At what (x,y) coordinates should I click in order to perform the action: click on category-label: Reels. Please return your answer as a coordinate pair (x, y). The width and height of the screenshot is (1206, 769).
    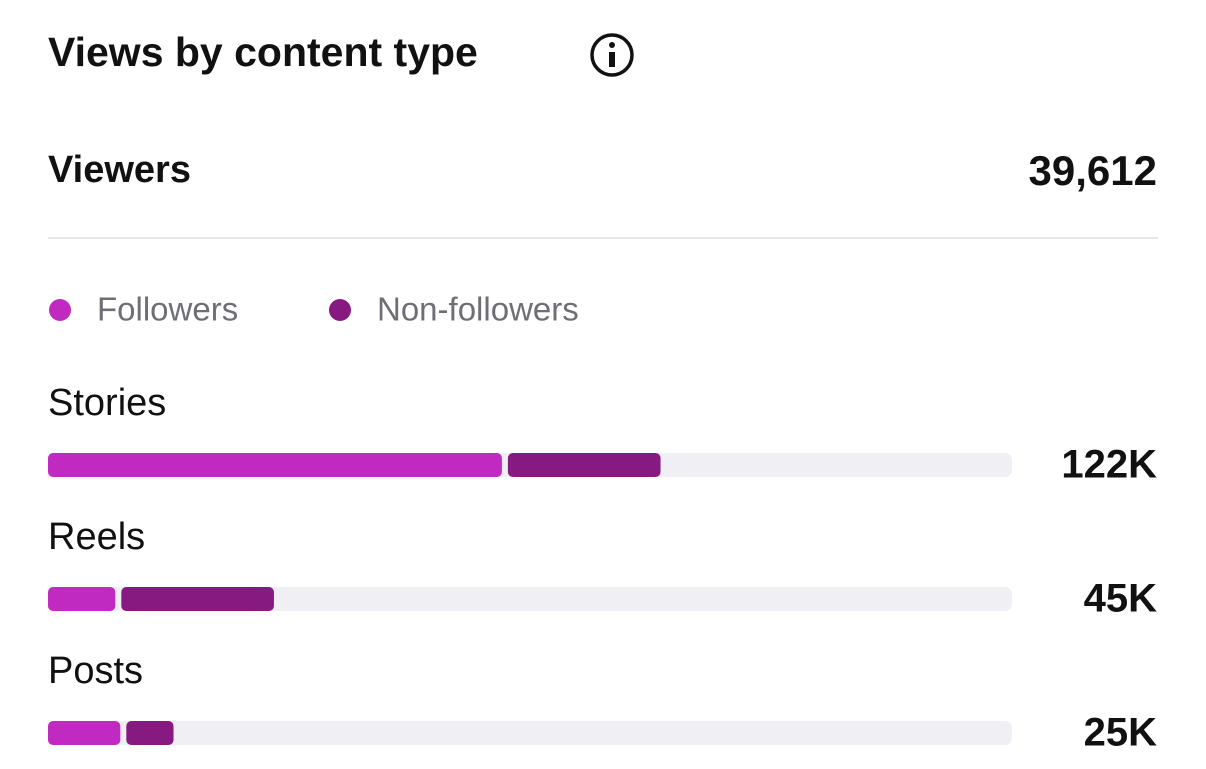
    Looking at the image, I should click on (96, 537).